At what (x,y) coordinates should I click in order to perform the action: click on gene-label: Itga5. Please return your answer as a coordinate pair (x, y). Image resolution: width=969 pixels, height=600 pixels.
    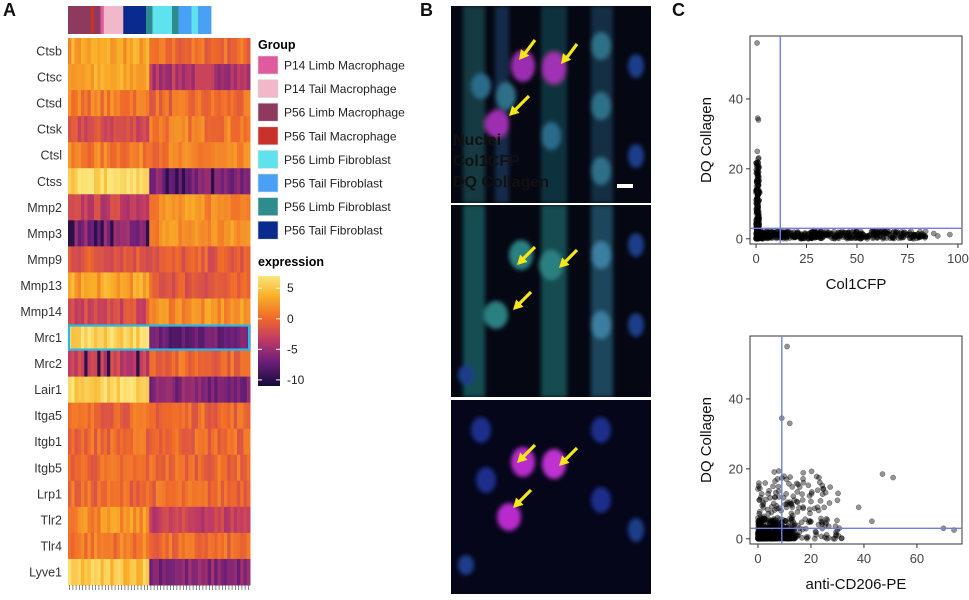
    Looking at the image, I should click on (48, 416).